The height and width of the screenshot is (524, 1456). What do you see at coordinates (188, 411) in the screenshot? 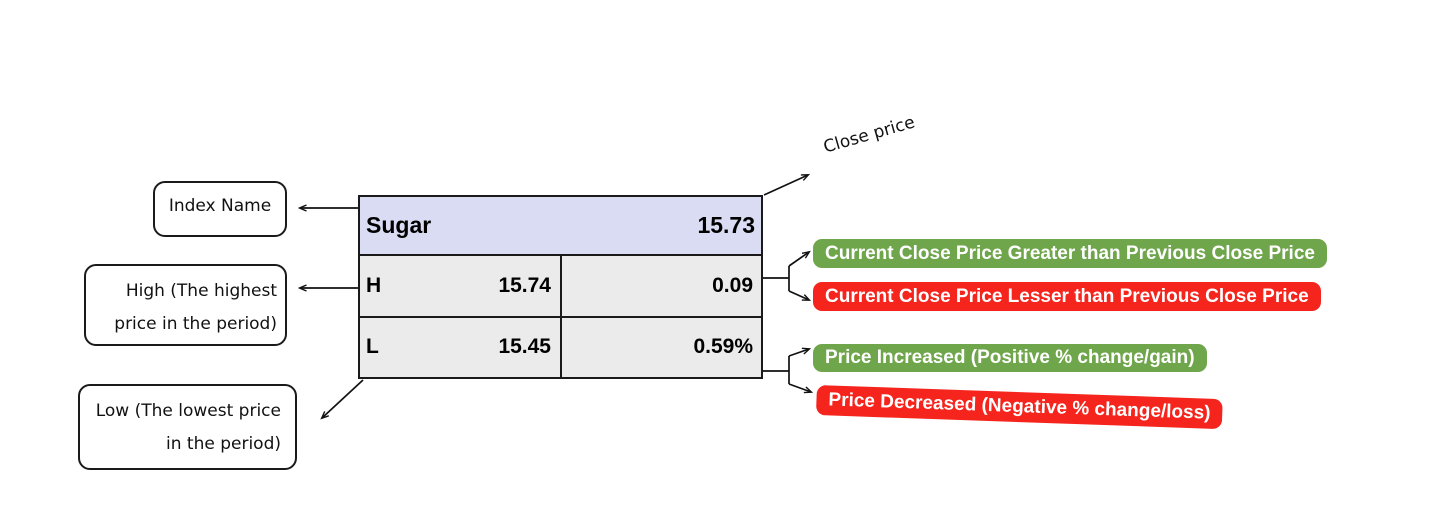
I see `callout-low-line1: Low (The lowest price` at bounding box center [188, 411].